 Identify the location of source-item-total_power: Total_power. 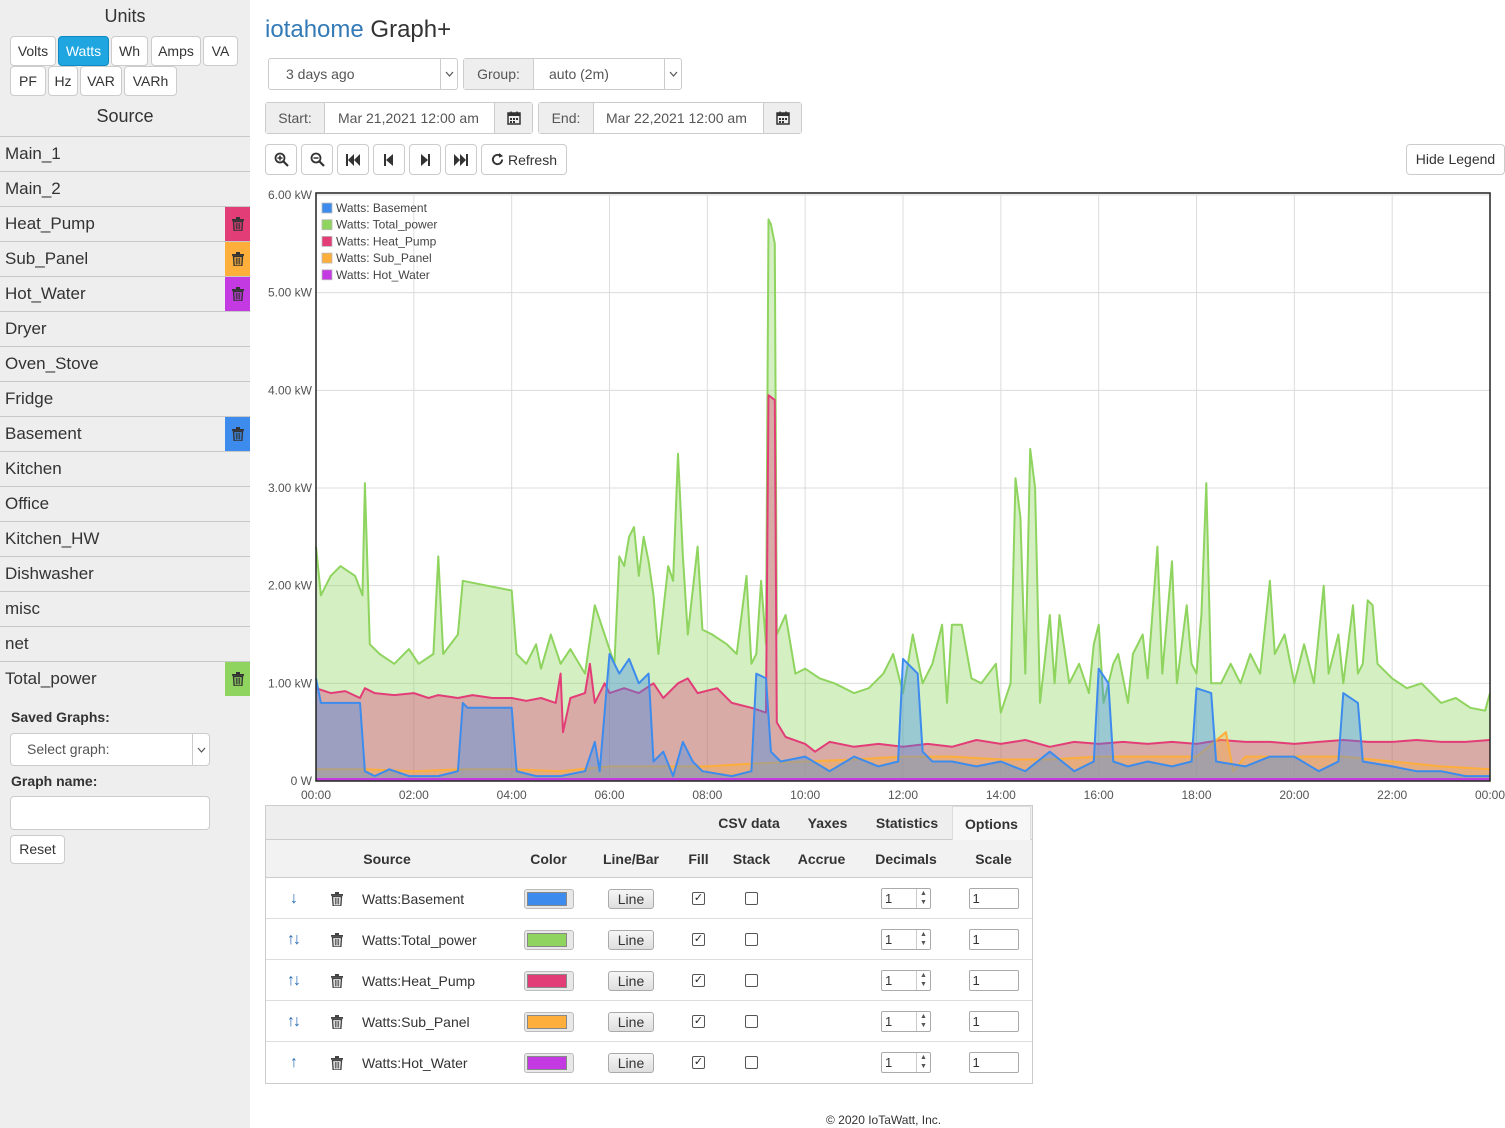
(125, 678).